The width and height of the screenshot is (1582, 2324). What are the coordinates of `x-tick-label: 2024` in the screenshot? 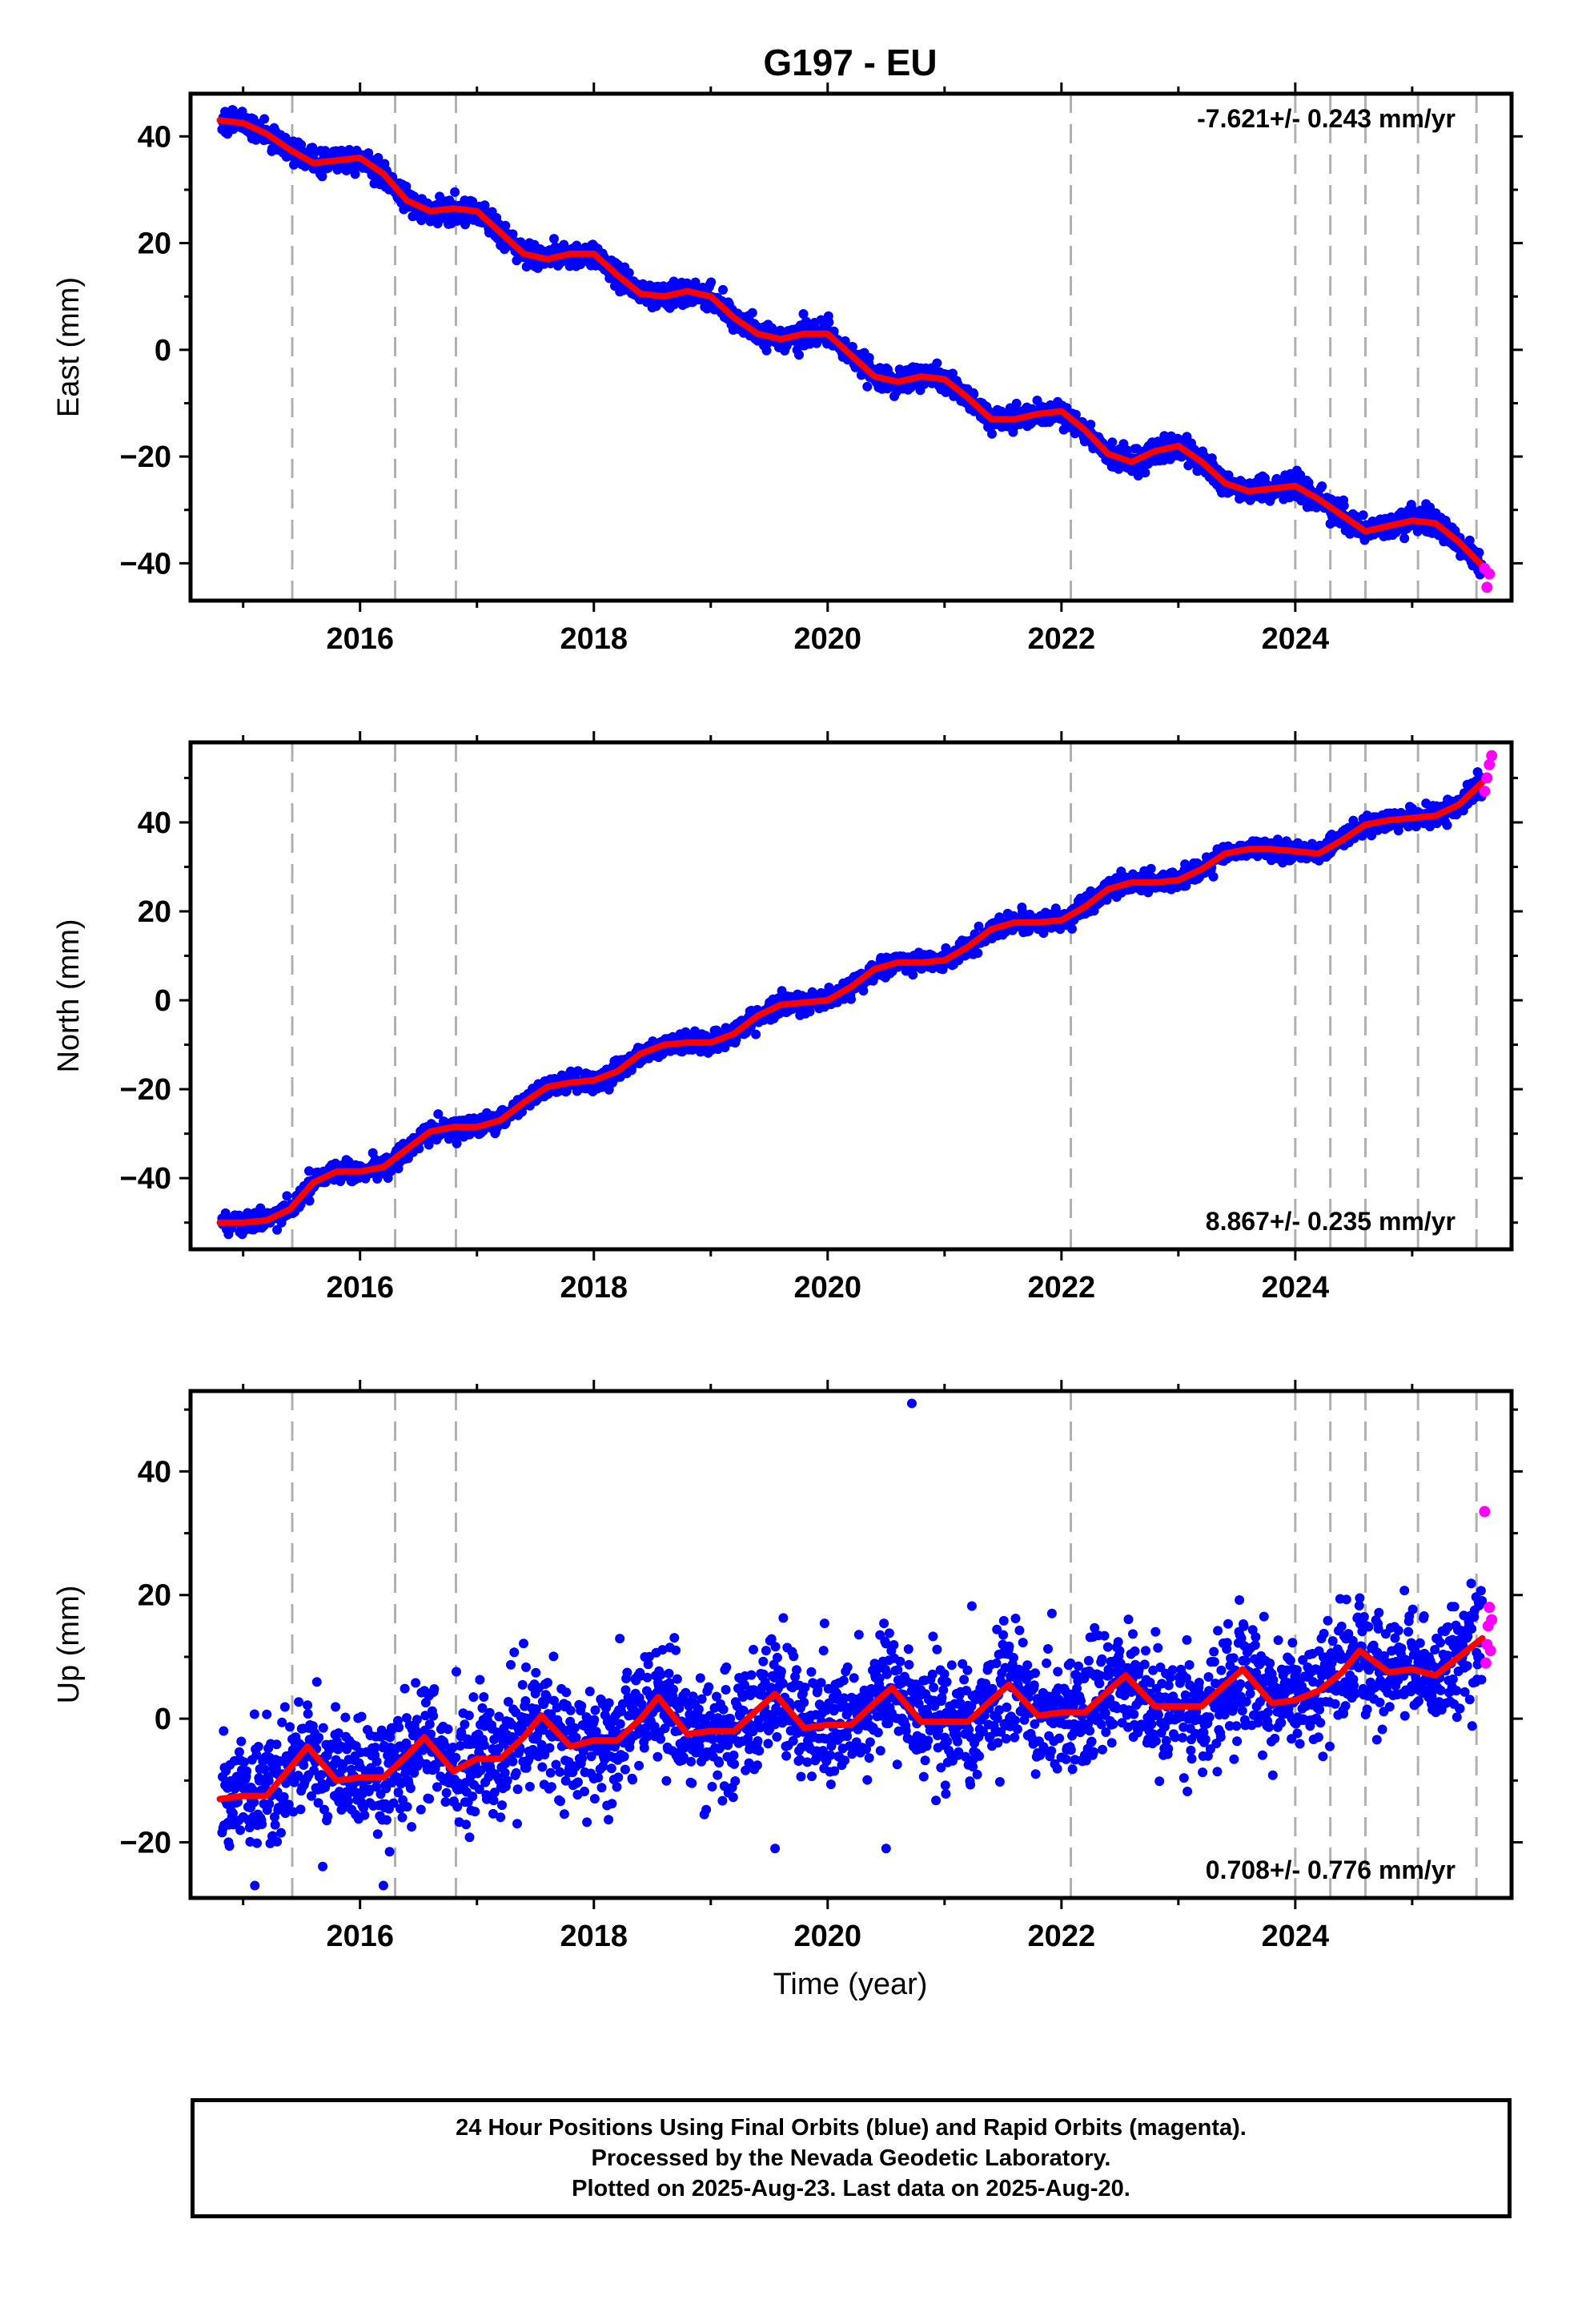 It's located at (1296, 639).